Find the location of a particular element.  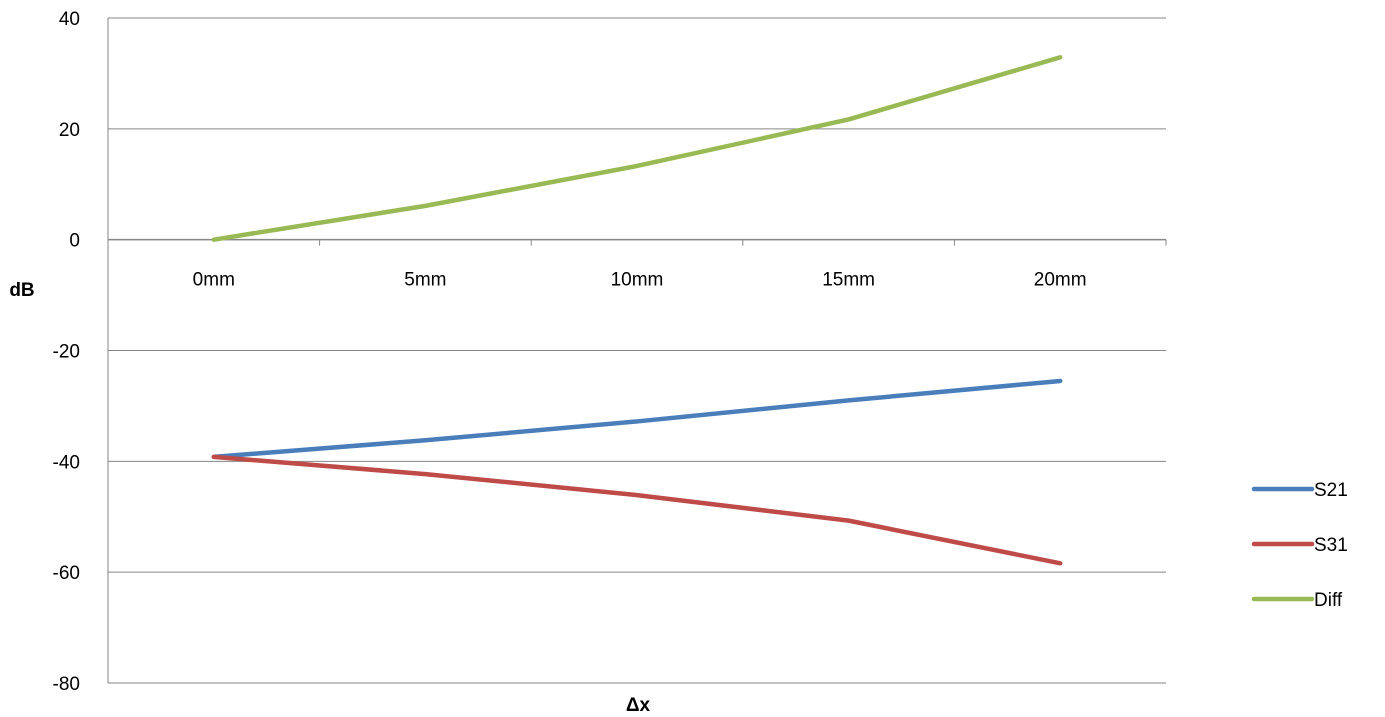

legend-label-s31: S31 is located at coordinates (1331, 545).